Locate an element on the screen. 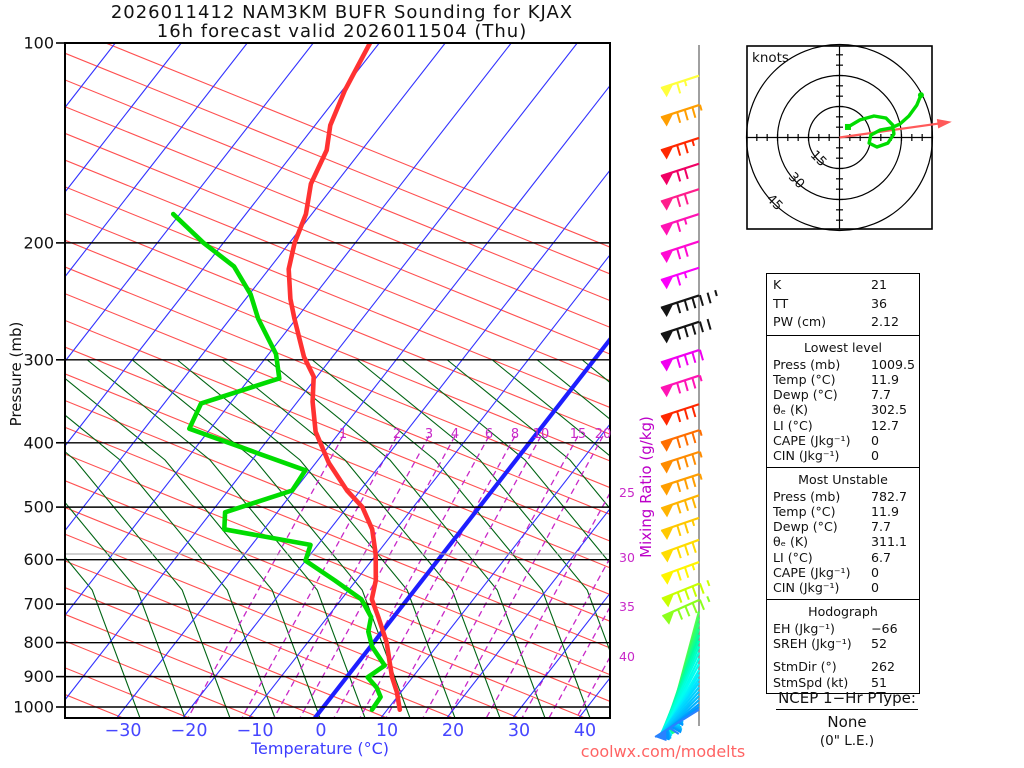  temperature-tick-label: 40 is located at coordinates (585, 731).